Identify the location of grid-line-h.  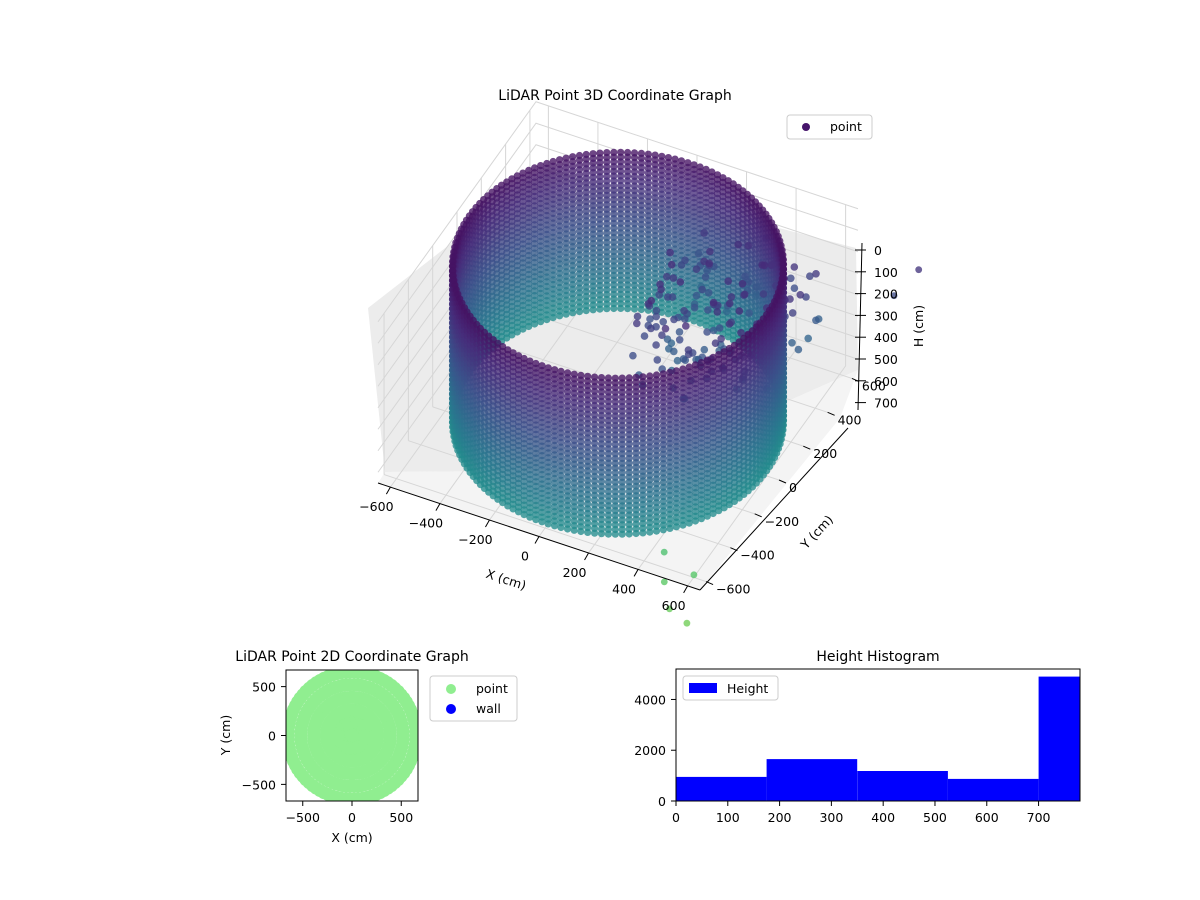
(618, 212).